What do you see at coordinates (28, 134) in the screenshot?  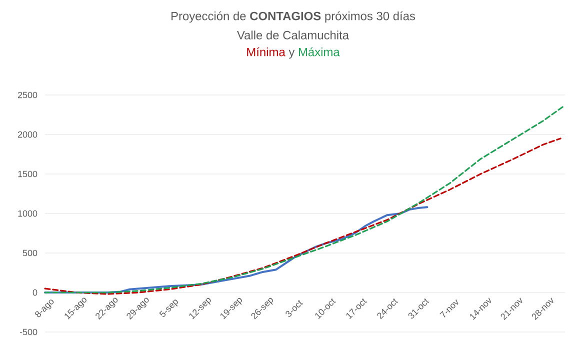 I see `y-tick-label: 2000` at bounding box center [28, 134].